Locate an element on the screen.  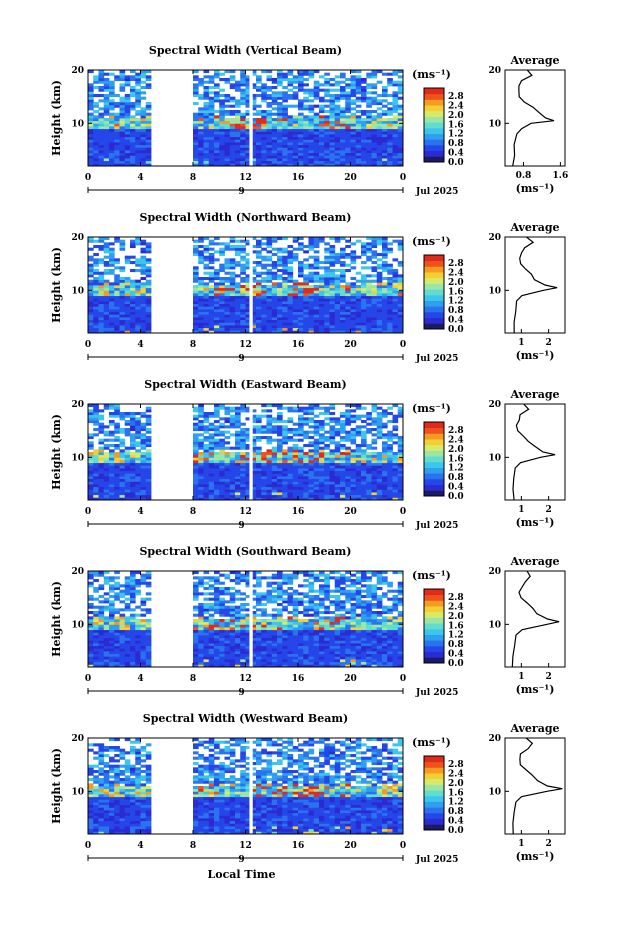
avg-y-tick-label: 10 is located at coordinates (494, 458).